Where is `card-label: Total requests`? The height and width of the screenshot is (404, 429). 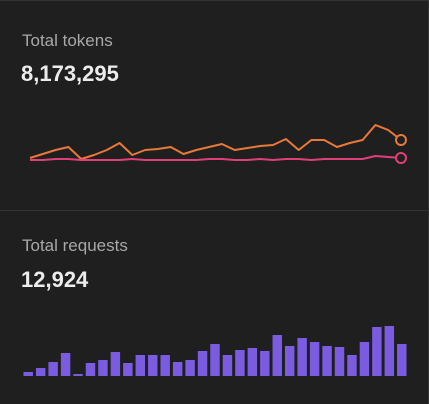 card-label: Total requests is located at coordinates (75, 245).